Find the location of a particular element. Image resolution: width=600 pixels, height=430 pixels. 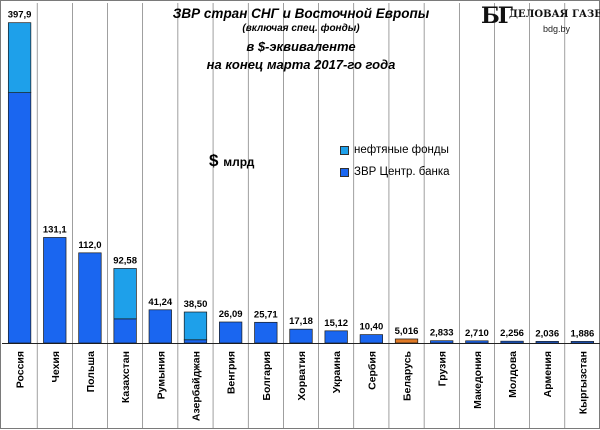

category-label-cat-2: Польша is located at coordinates (91, 372).